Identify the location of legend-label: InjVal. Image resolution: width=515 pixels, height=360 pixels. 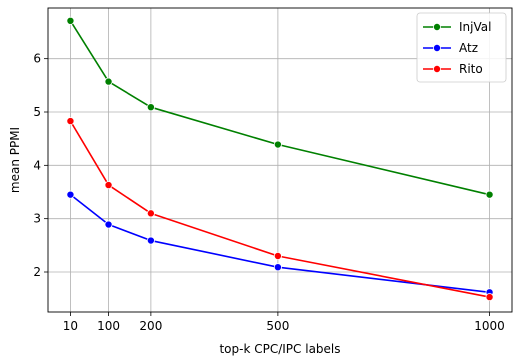
(475, 27).